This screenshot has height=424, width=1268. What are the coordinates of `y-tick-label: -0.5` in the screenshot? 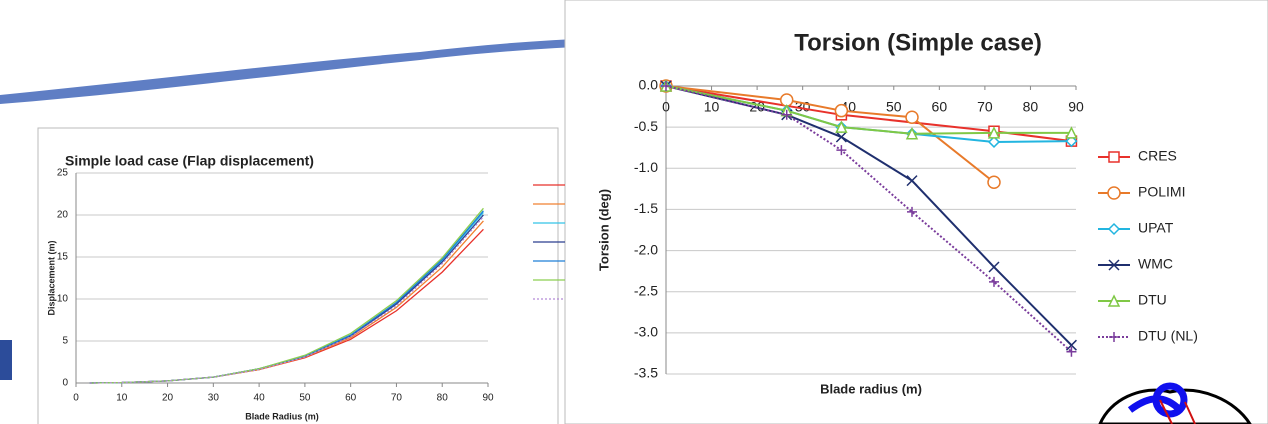 It's located at (646, 126).